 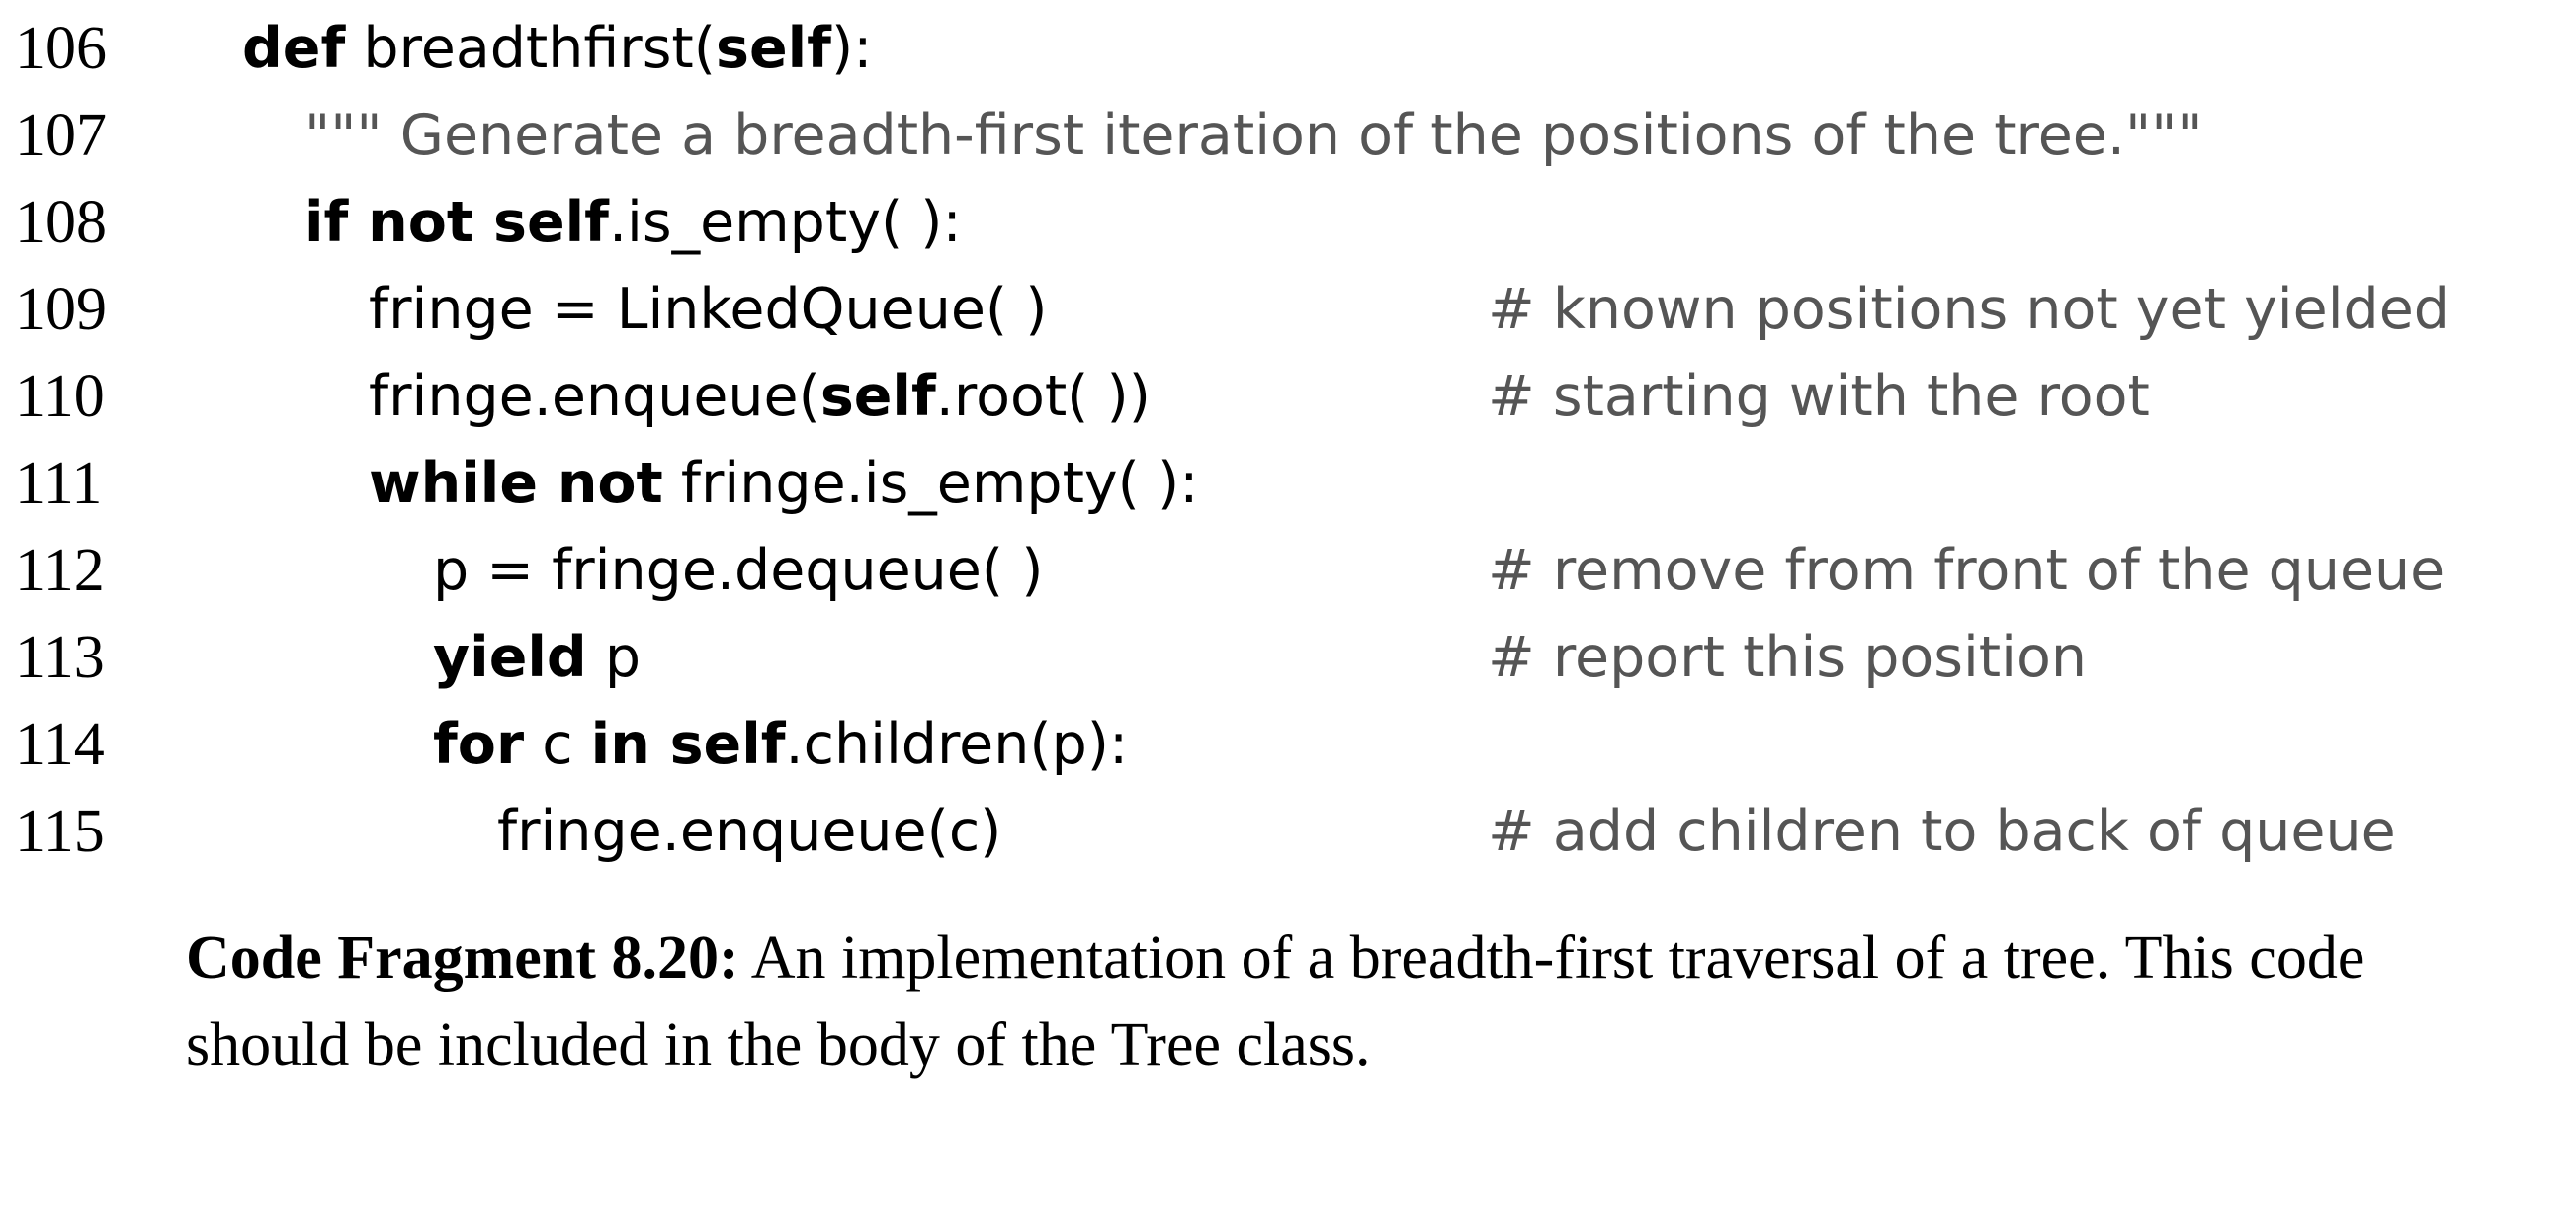 What do you see at coordinates (1968, 310) in the screenshot?
I see `code-comment: # known positions not yet yielded` at bounding box center [1968, 310].